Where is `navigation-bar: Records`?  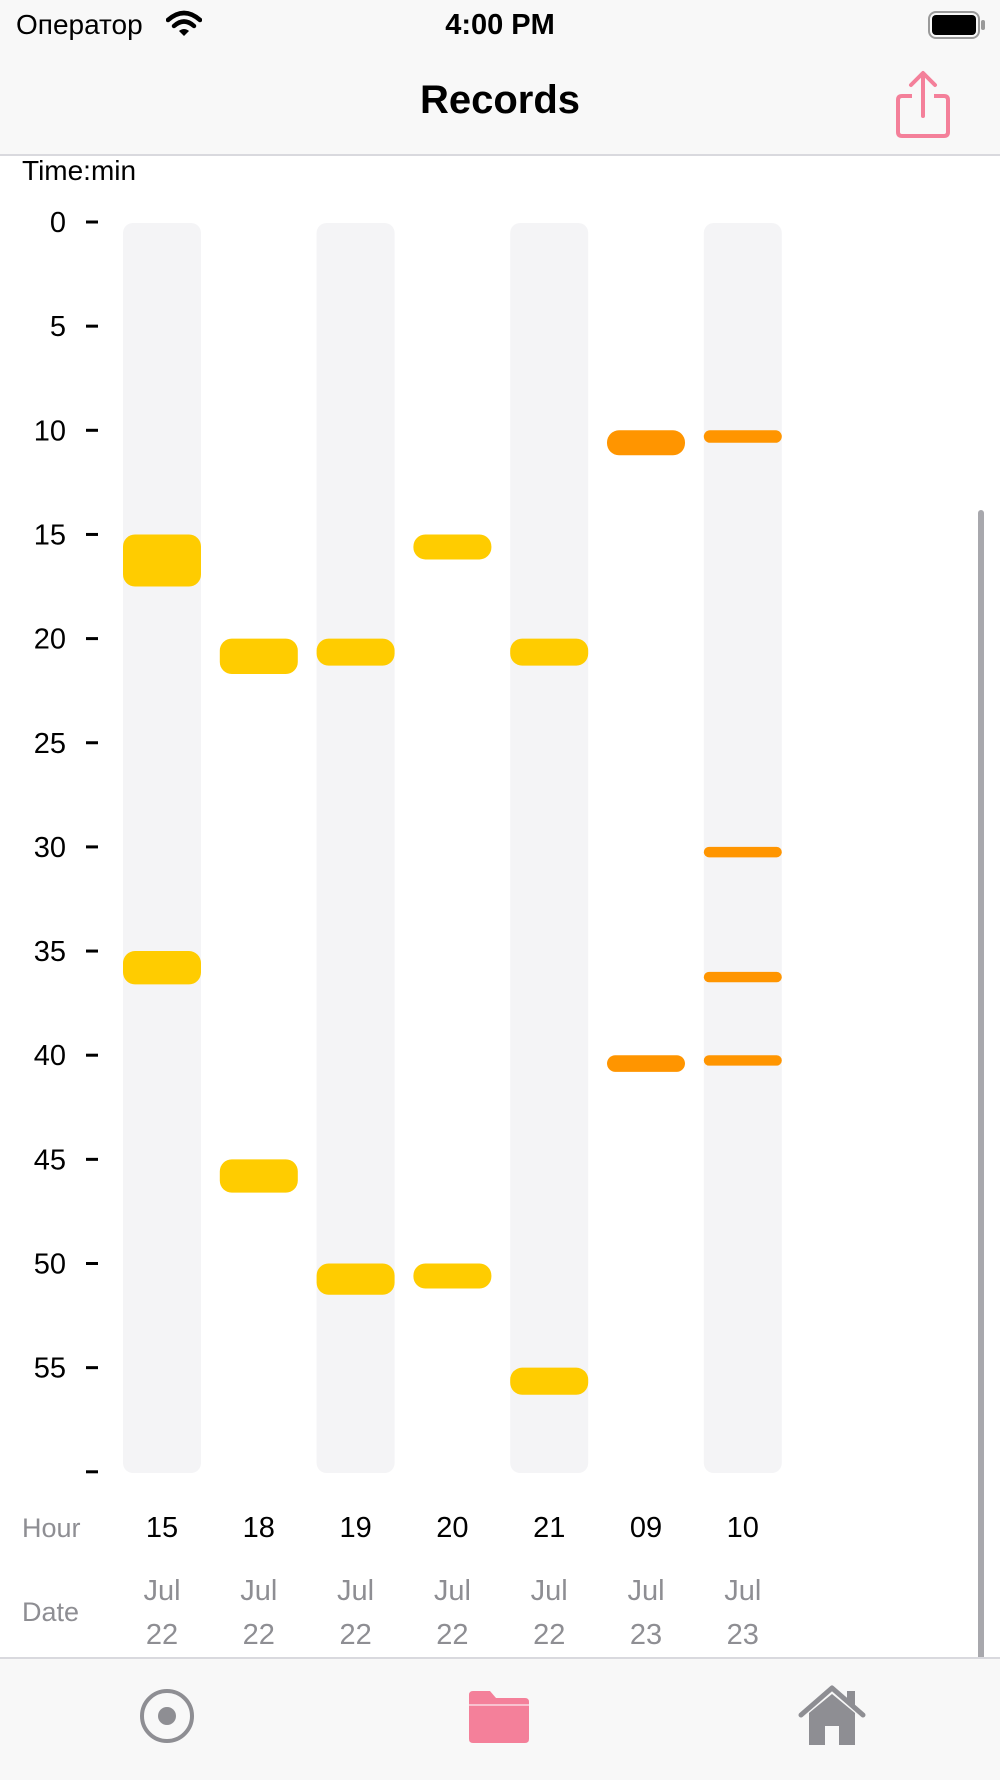
navigation-bar: Records is located at coordinates (500, 104).